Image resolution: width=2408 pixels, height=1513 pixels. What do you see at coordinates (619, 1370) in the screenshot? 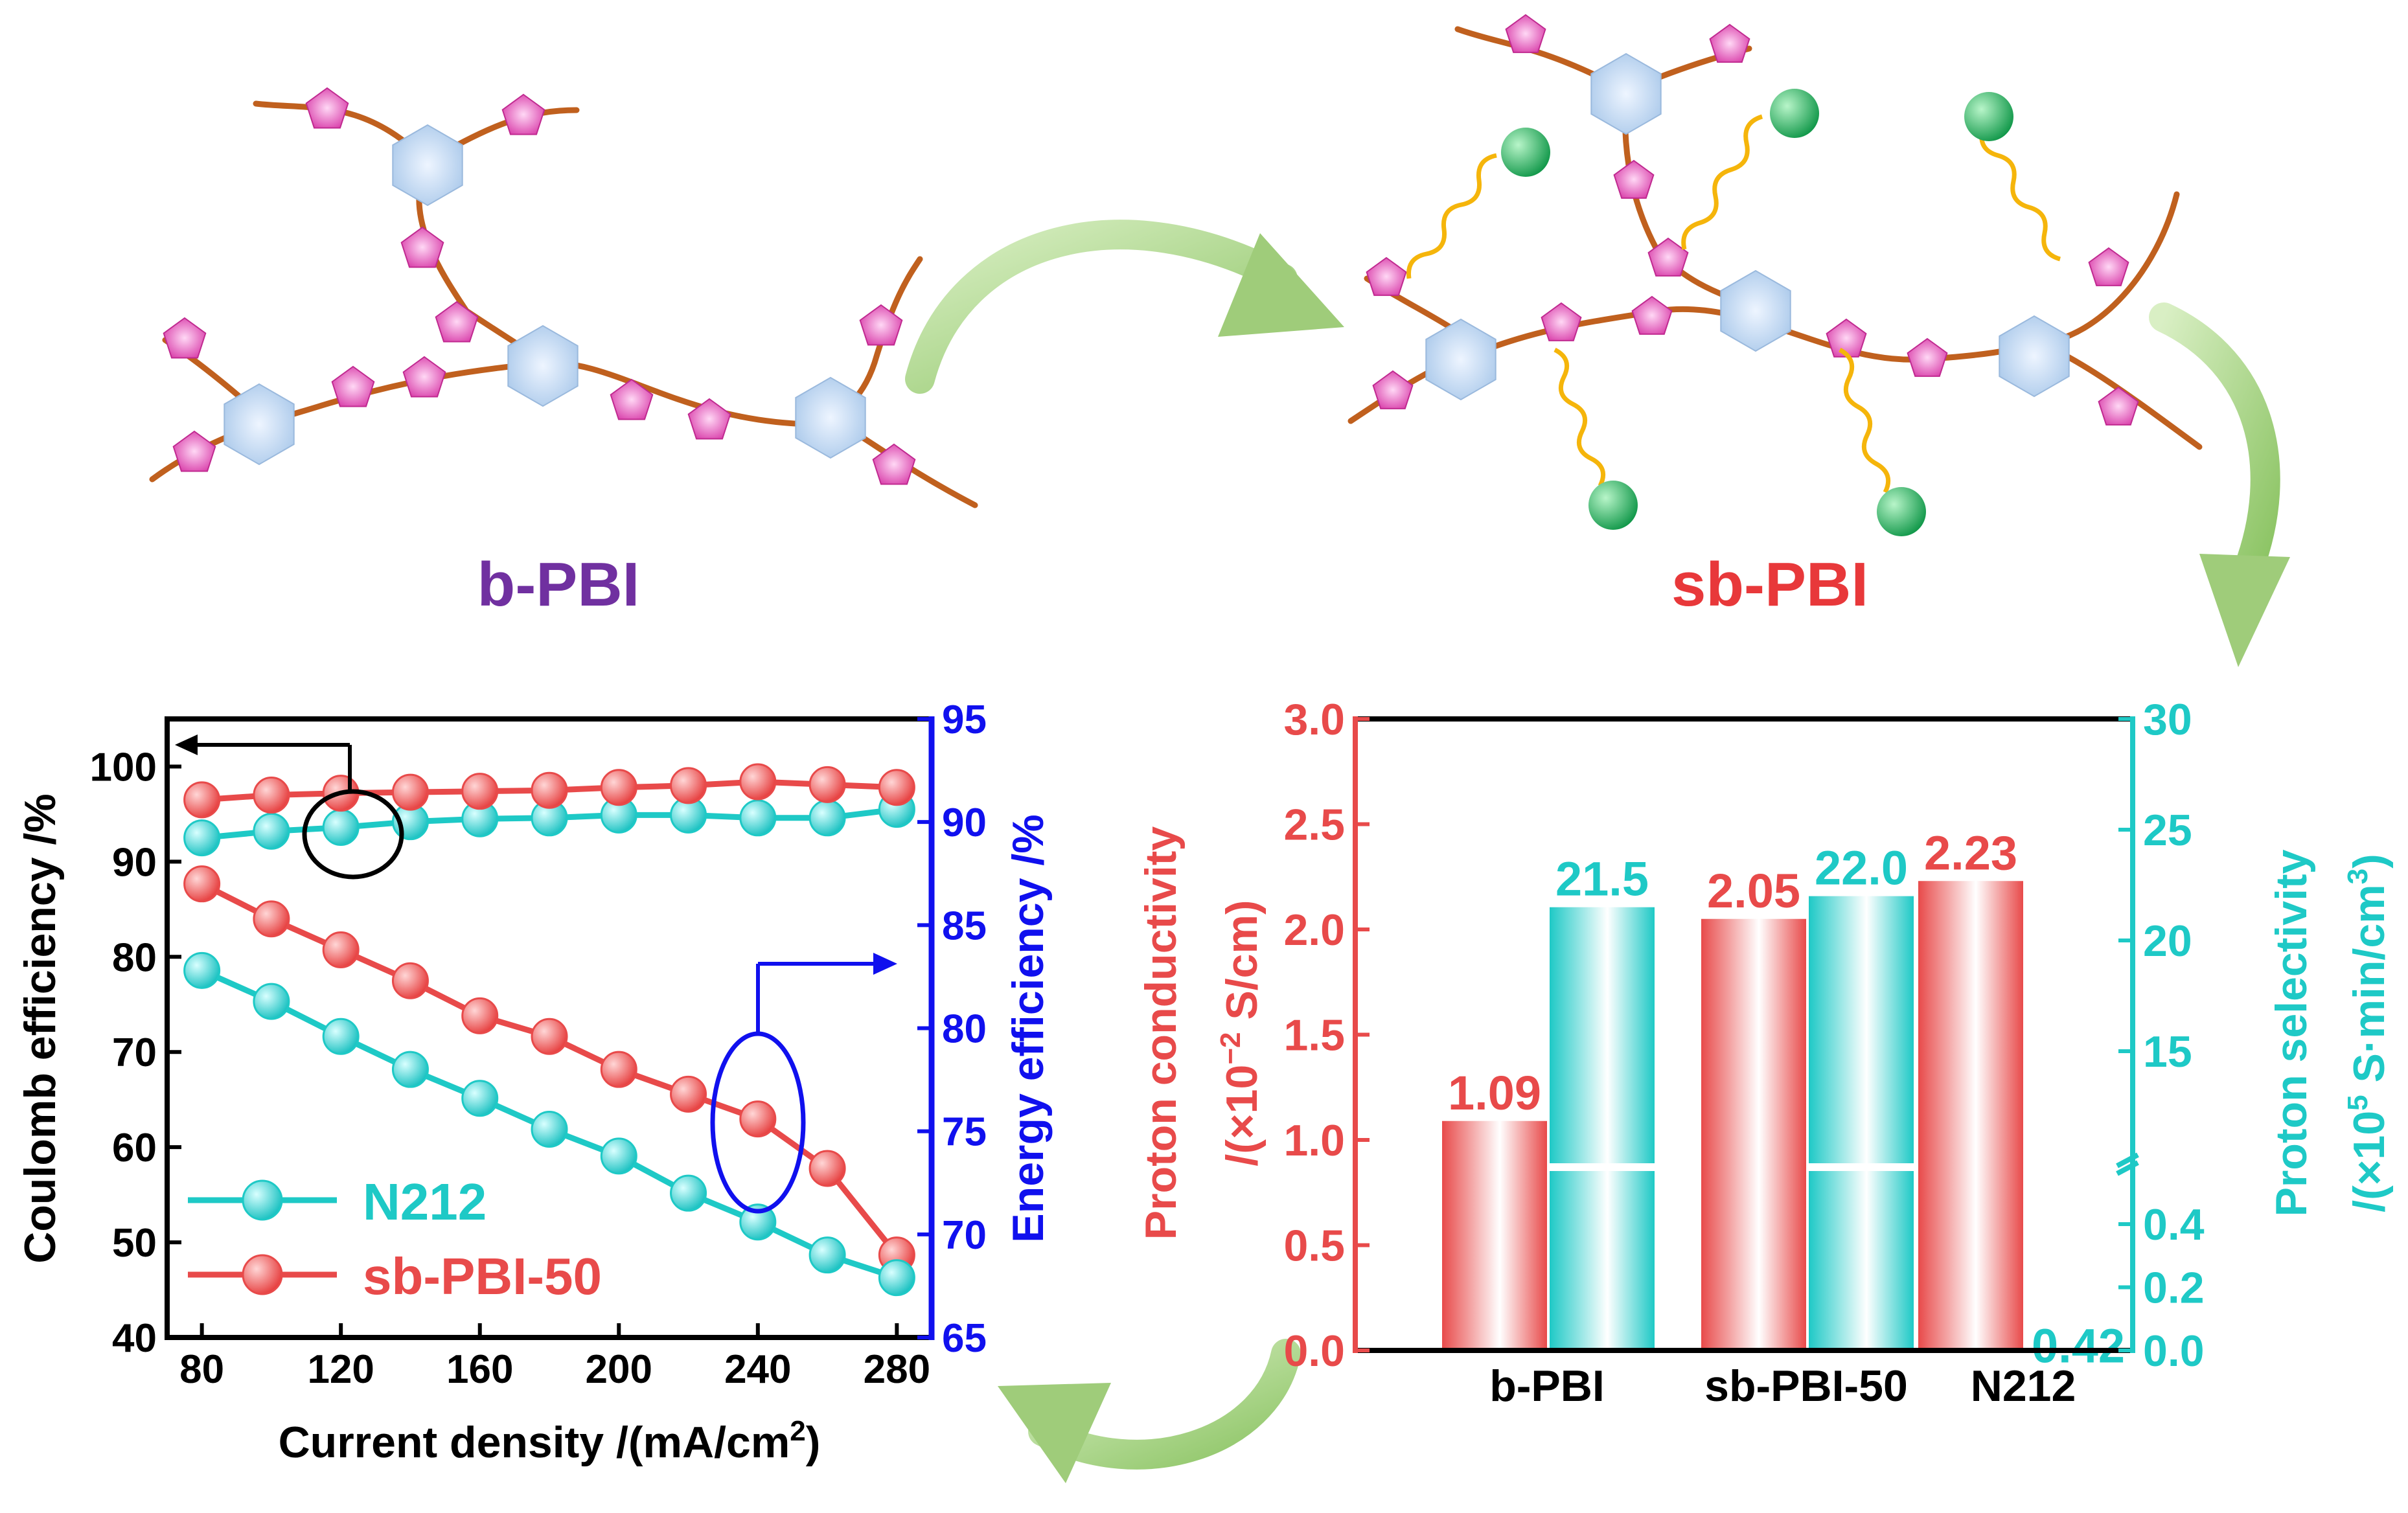
I see `x-tick-label: 200` at bounding box center [619, 1370].